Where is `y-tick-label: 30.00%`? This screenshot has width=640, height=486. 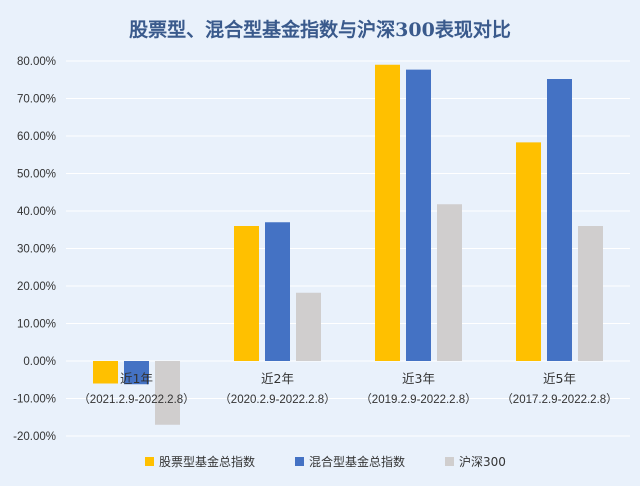
y-tick-label: 30.00% is located at coordinates (36, 250).